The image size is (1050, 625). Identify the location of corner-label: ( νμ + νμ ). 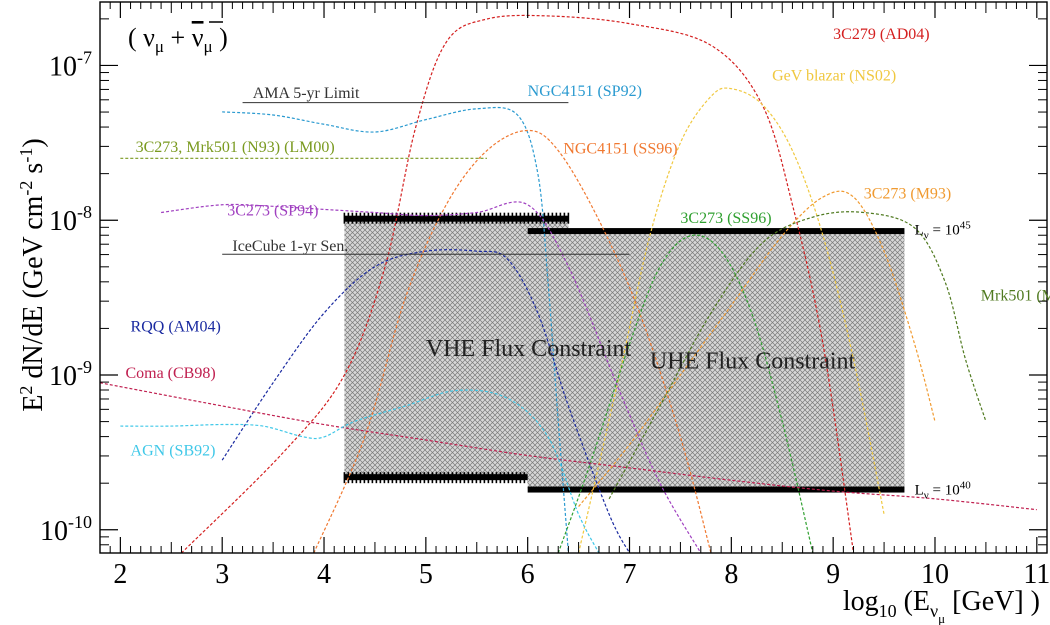
(178, 39).